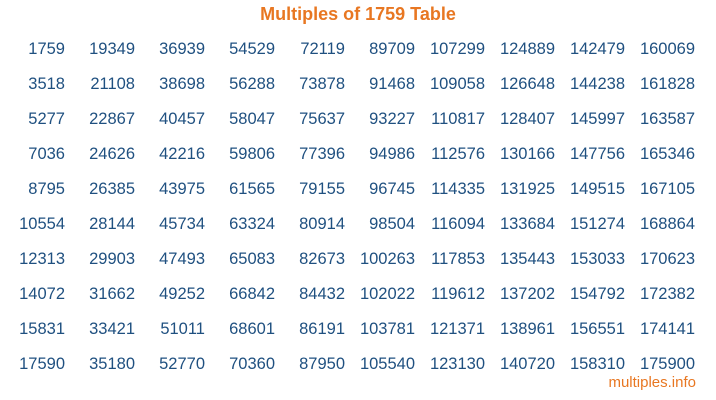  Describe the element at coordinates (597, 364) in the screenshot. I see `table-cell: 158310` at that location.